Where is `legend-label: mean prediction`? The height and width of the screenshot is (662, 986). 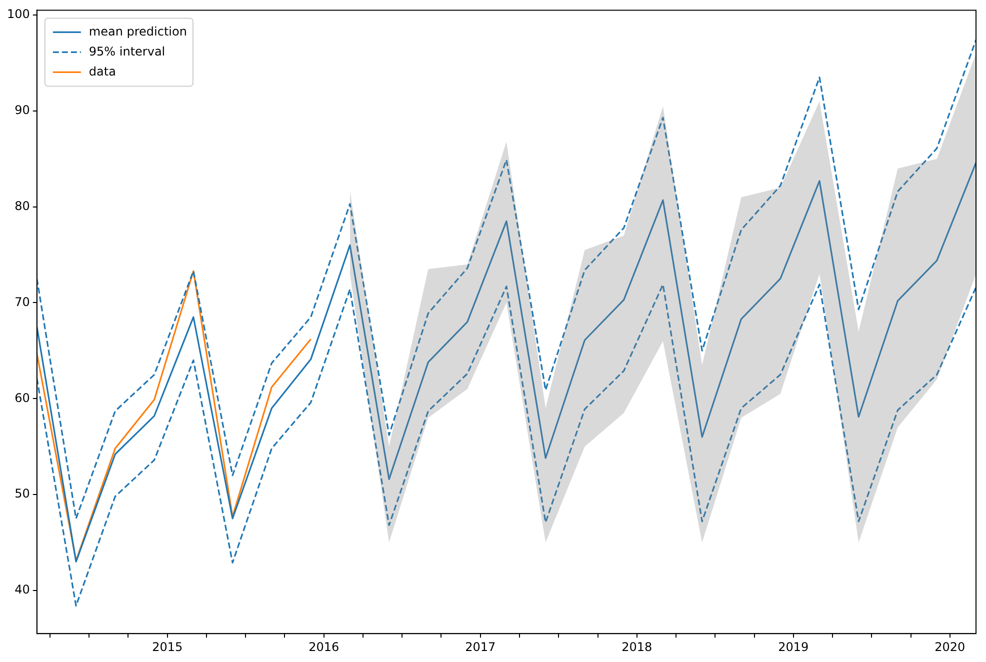 legend-label: mean prediction is located at coordinates (137, 31).